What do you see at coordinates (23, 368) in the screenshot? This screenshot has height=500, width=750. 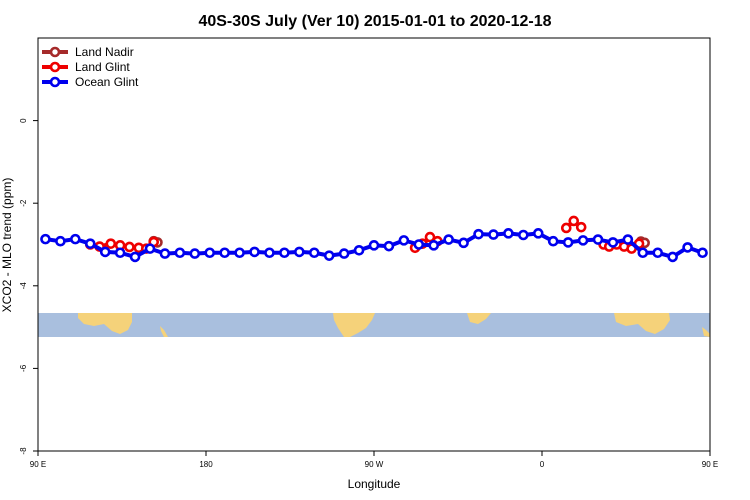 I see `y-tick-label: -6` at bounding box center [23, 368].